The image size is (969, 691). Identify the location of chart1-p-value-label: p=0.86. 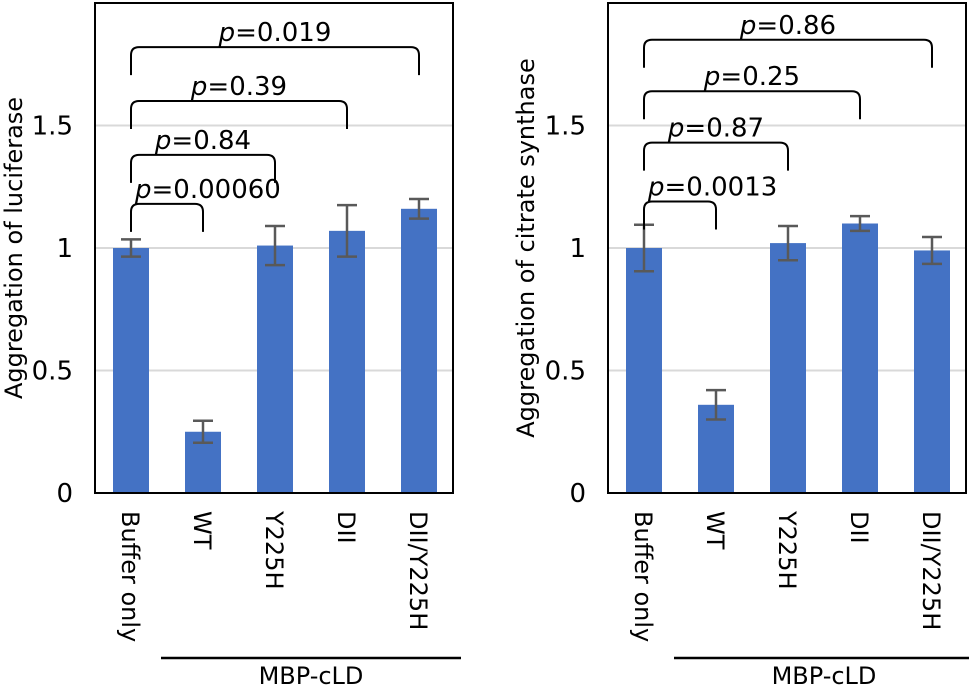
(787, 26).